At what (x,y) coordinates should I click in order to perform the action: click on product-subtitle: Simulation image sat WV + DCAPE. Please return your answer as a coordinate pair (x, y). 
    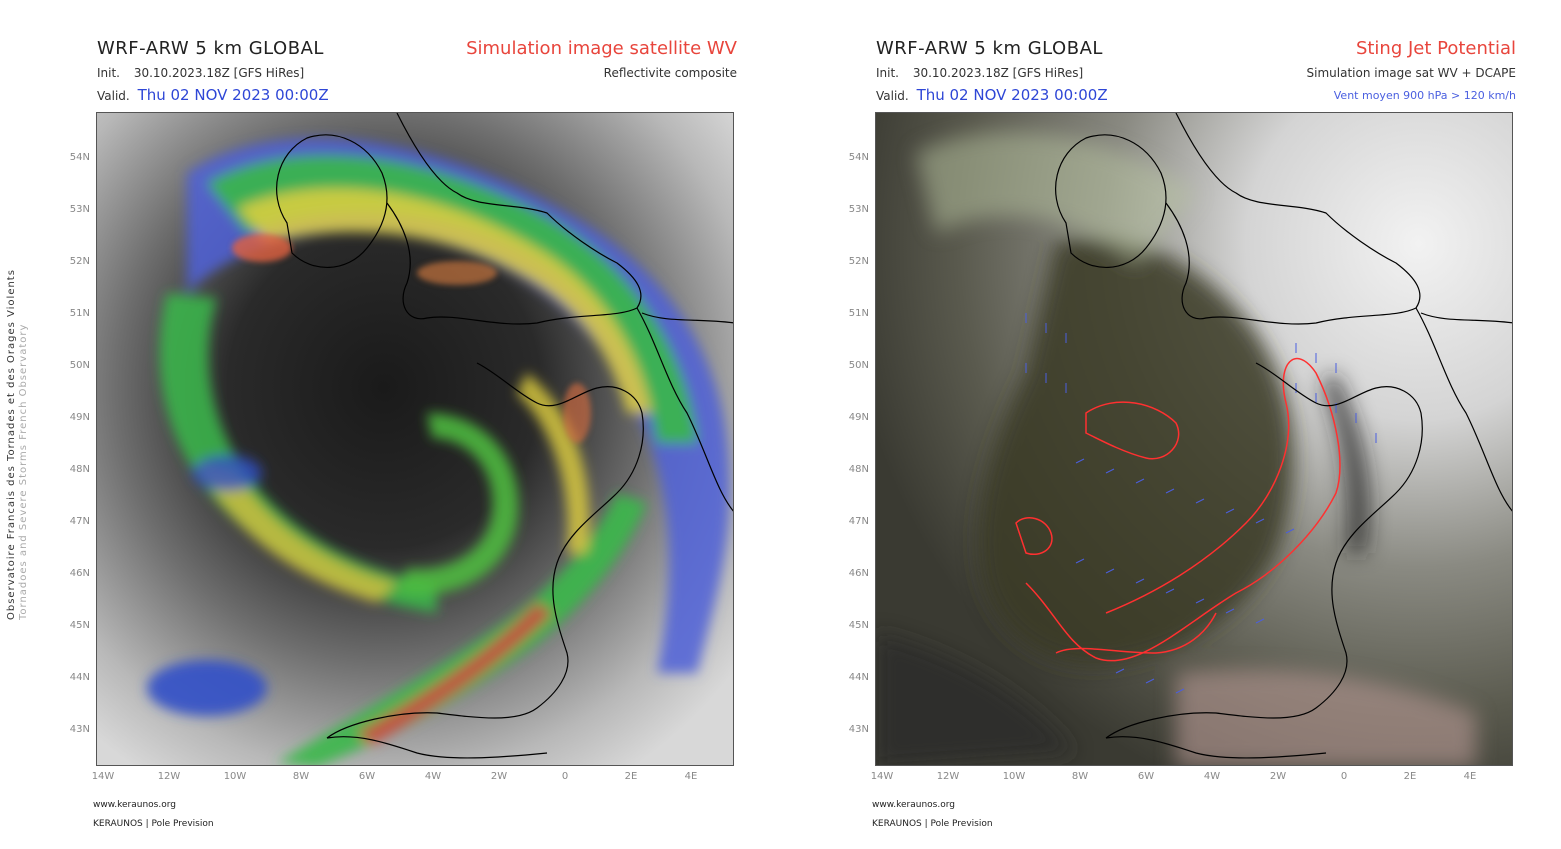
    Looking at the image, I should click on (1411, 73).